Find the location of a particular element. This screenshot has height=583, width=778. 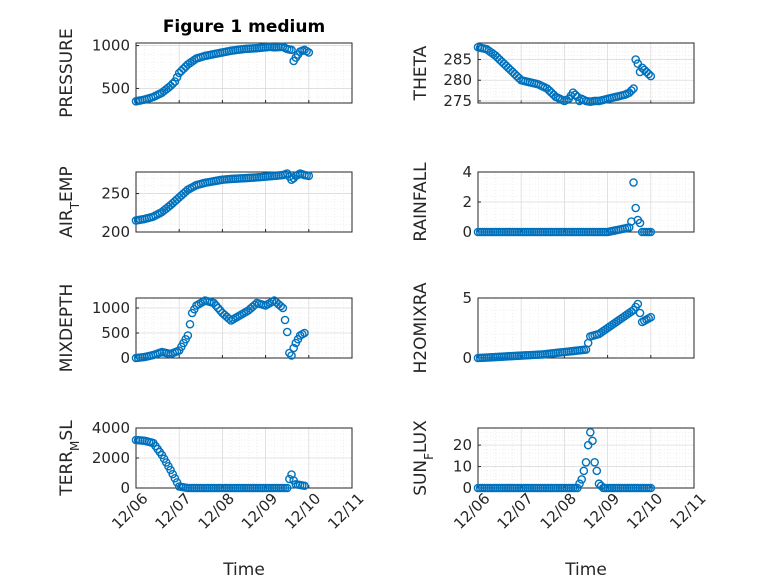

series-pressure is located at coordinates (222, 74).